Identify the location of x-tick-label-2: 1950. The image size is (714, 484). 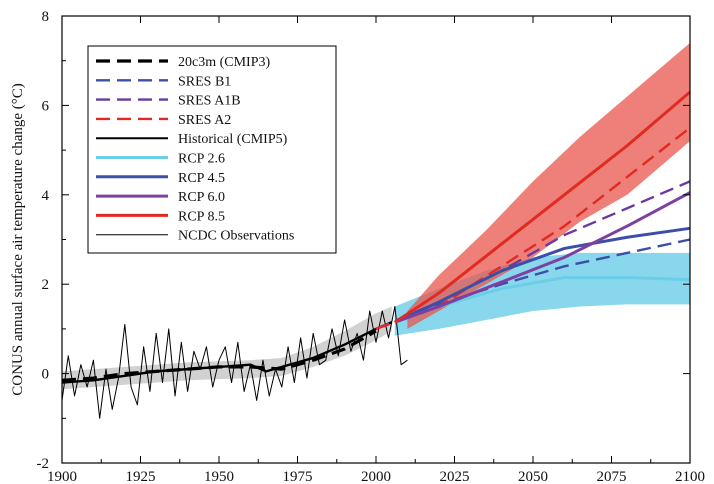
(219, 476).